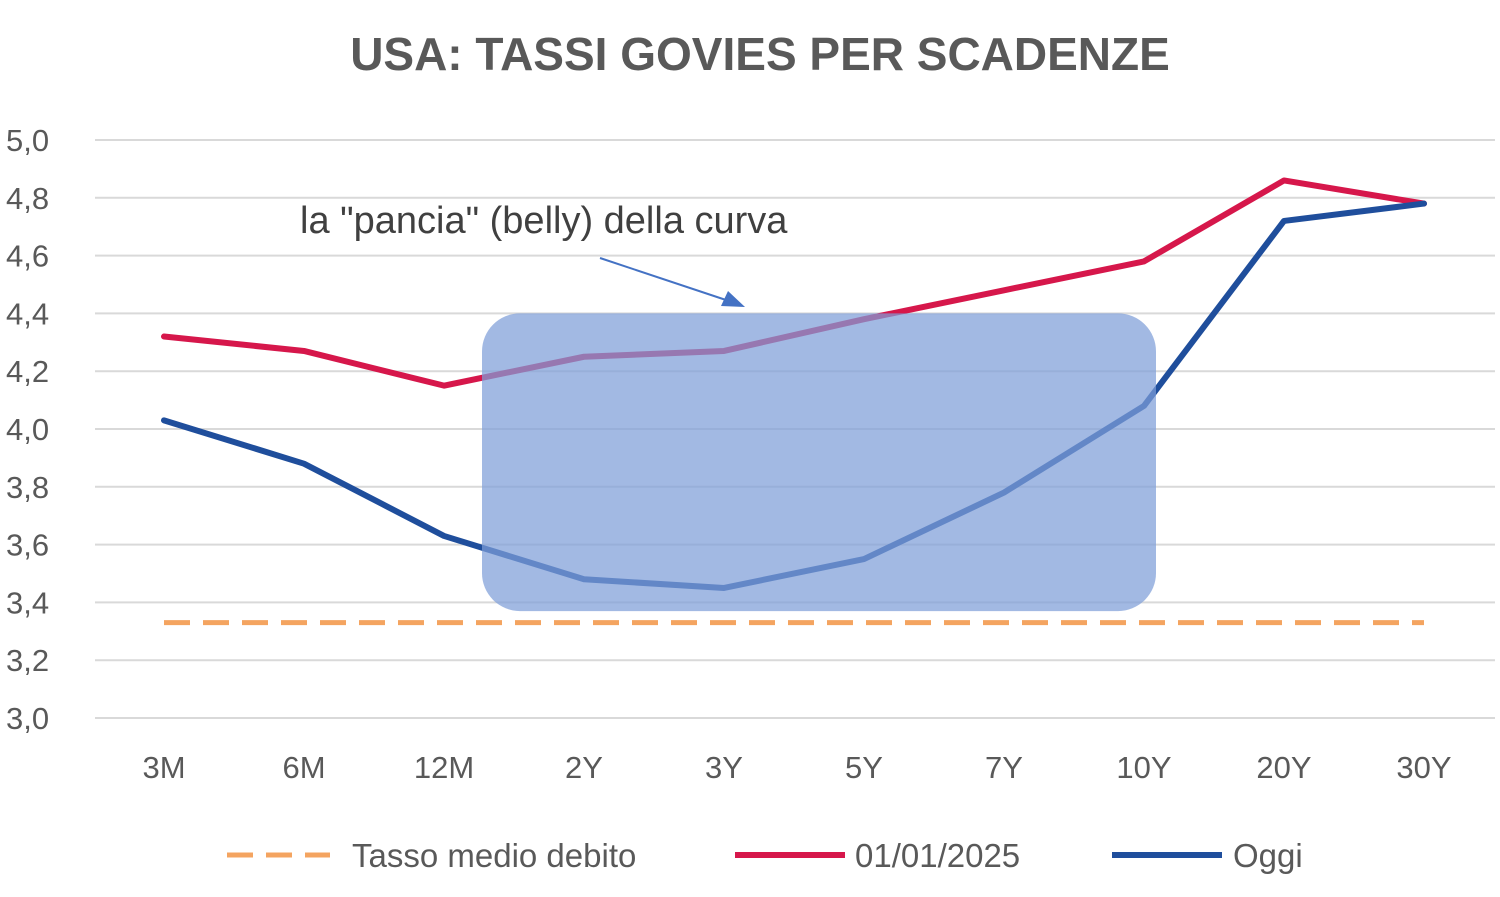 Image resolution: width=1500 pixels, height=897 pixels. What do you see at coordinates (1004, 767) in the screenshot?
I see `x-tick-label: 7Y` at bounding box center [1004, 767].